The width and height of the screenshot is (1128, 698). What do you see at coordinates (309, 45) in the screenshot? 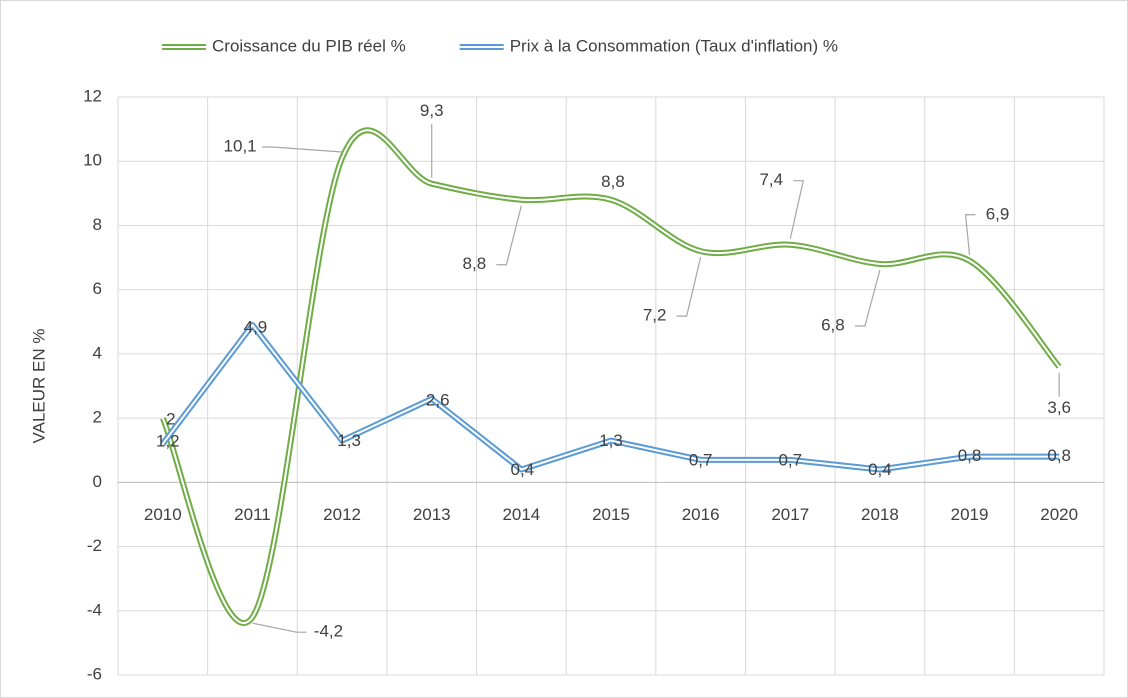
I see `legend-label: Croissance du PIB réel %` at bounding box center [309, 45].